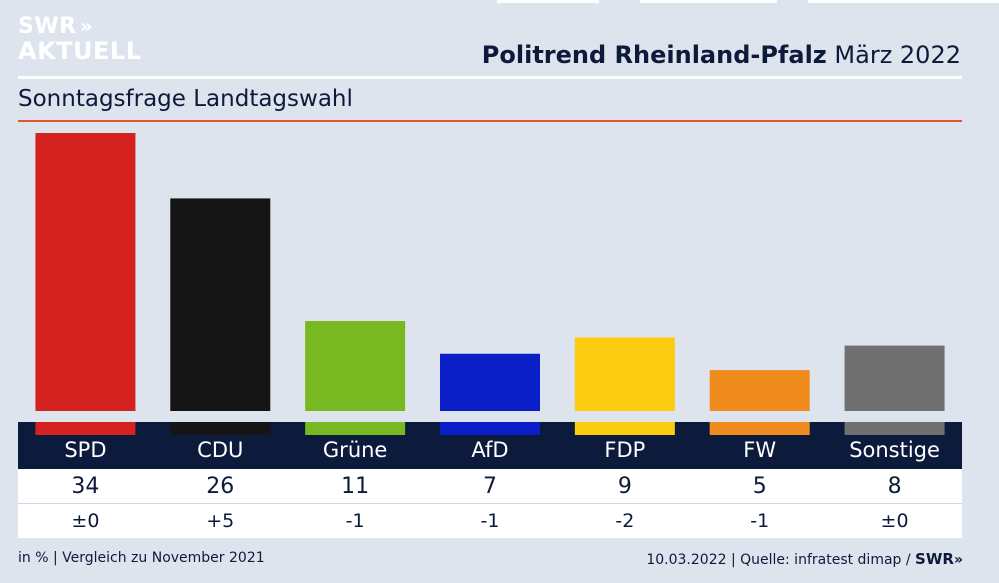 The height and width of the screenshot is (583, 999). I want to click on change-label: +5, so click(220, 521).